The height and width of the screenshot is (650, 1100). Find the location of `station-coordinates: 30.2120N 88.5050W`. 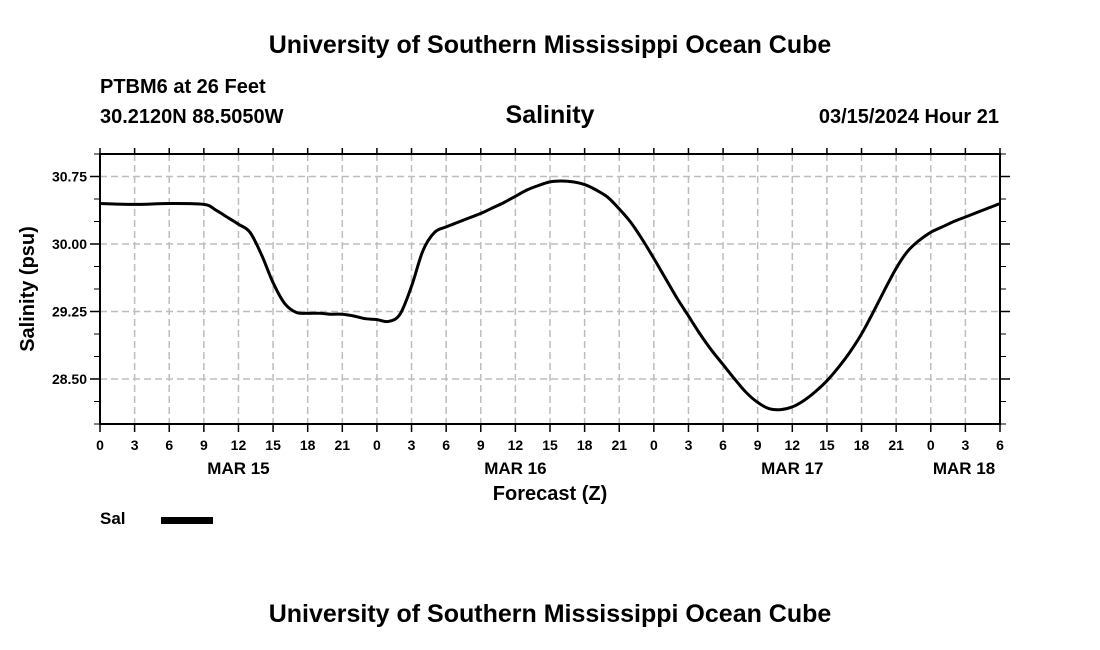

station-coordinates: 30.2120N 88.5050W is located at coordinates (192, 117).